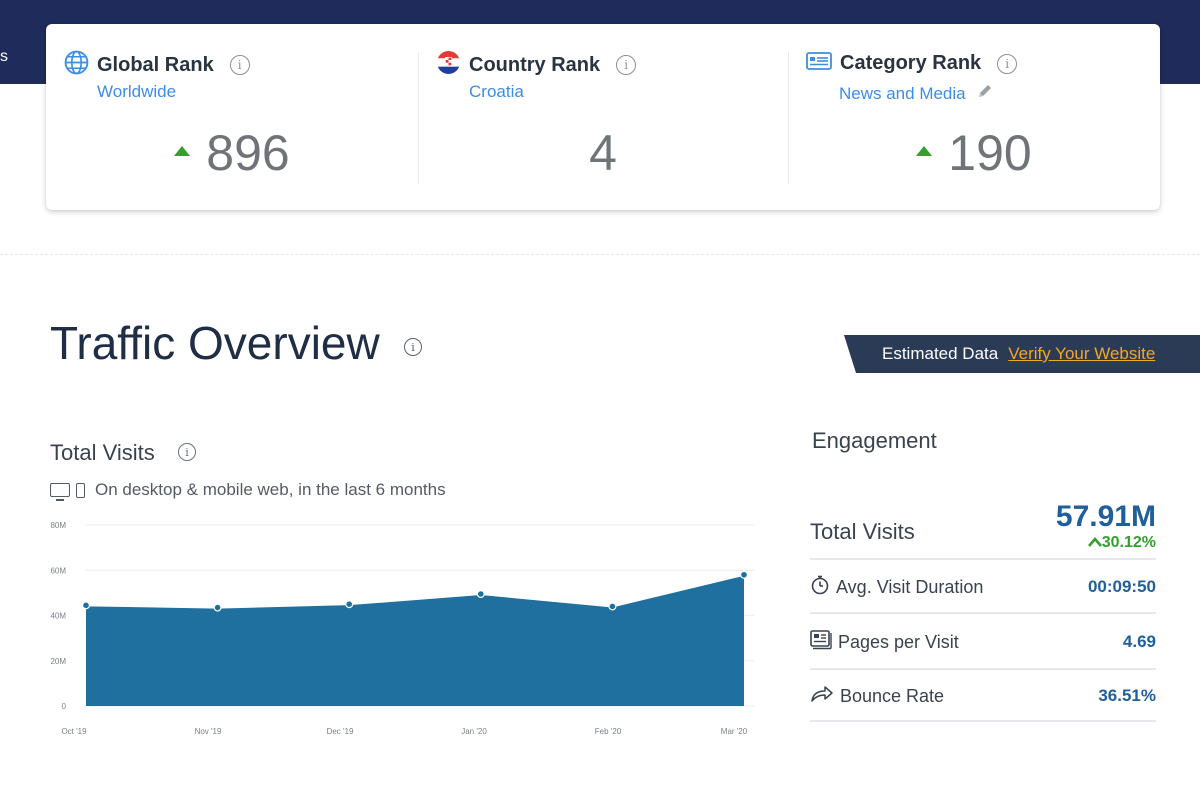 This screenshot has height=791, width=1200. I want to click on x-tick-label: Nov '19, so click(208, 731).